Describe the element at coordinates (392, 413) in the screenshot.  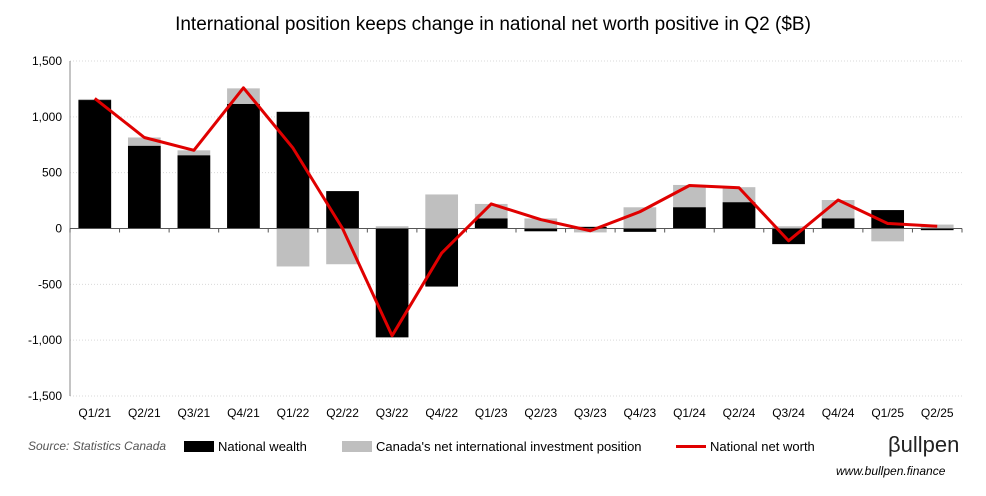
I see `x-tick-label: Q3/22` at that location.